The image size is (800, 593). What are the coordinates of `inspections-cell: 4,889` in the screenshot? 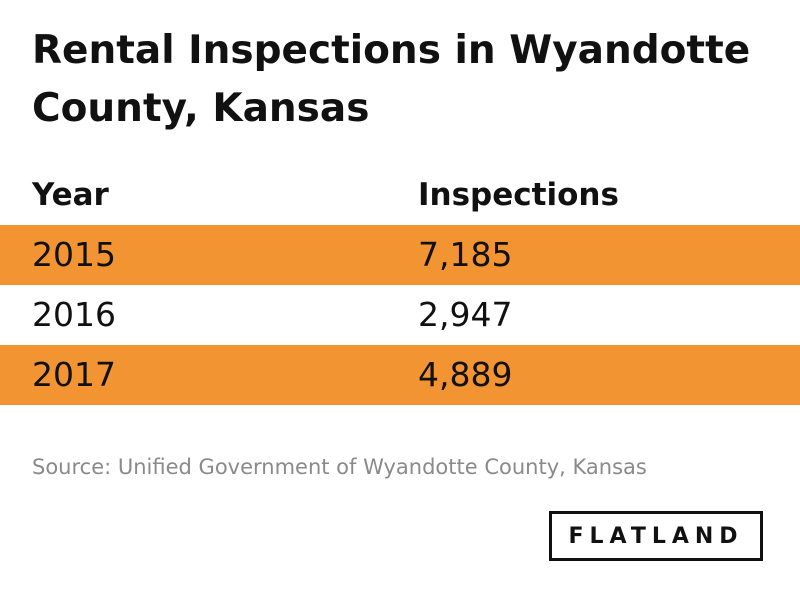 It's located at (465, 374).